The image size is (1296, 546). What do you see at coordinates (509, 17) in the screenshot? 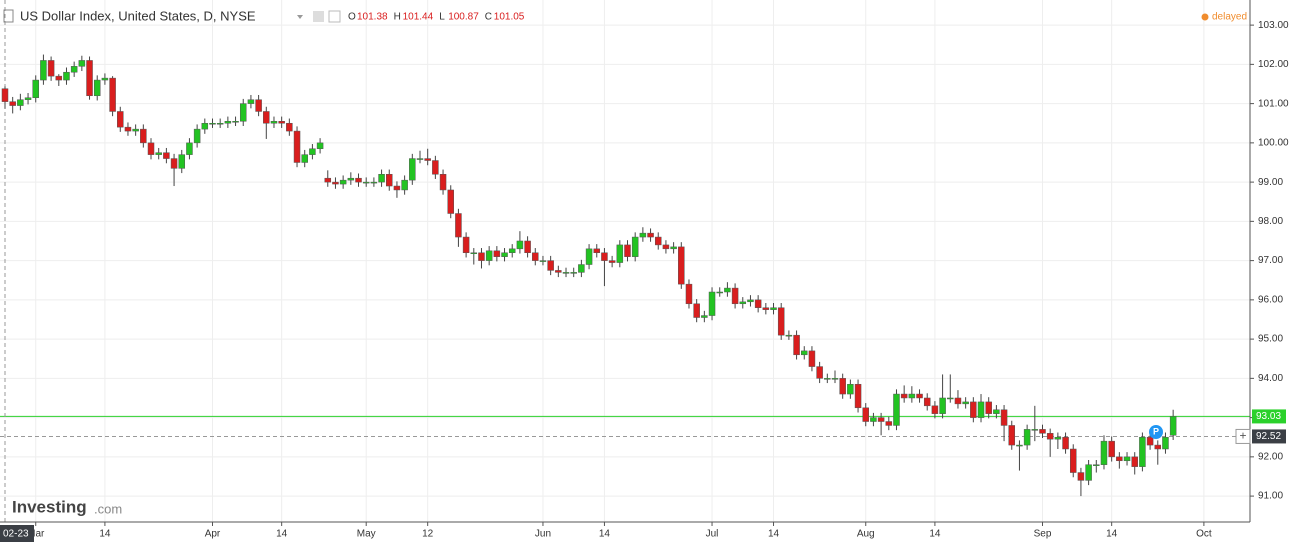
I see `ohlc-value: 101.05` at bounding box center [509, 17].